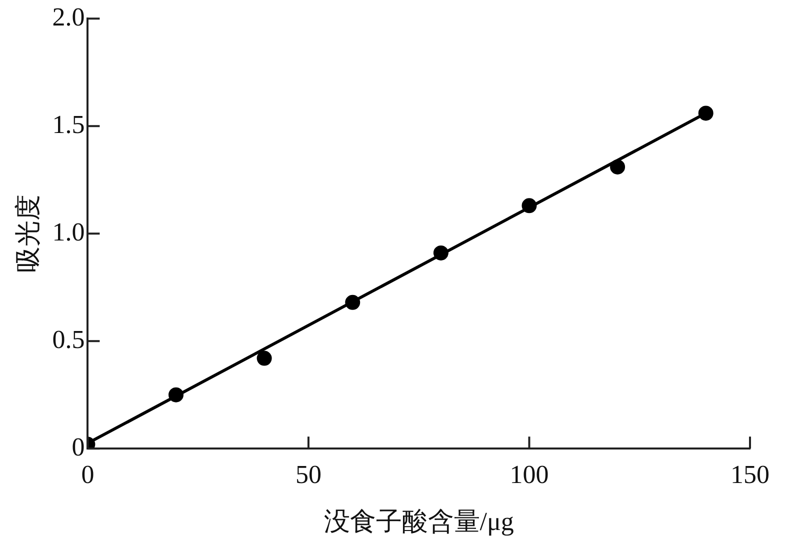 The height and width of the screenshot is (549, 790). What do you see at coordinates (68, 124) in the screenshot?
I see `y-tick-label: 1.5` at bounding box center [68, 124].